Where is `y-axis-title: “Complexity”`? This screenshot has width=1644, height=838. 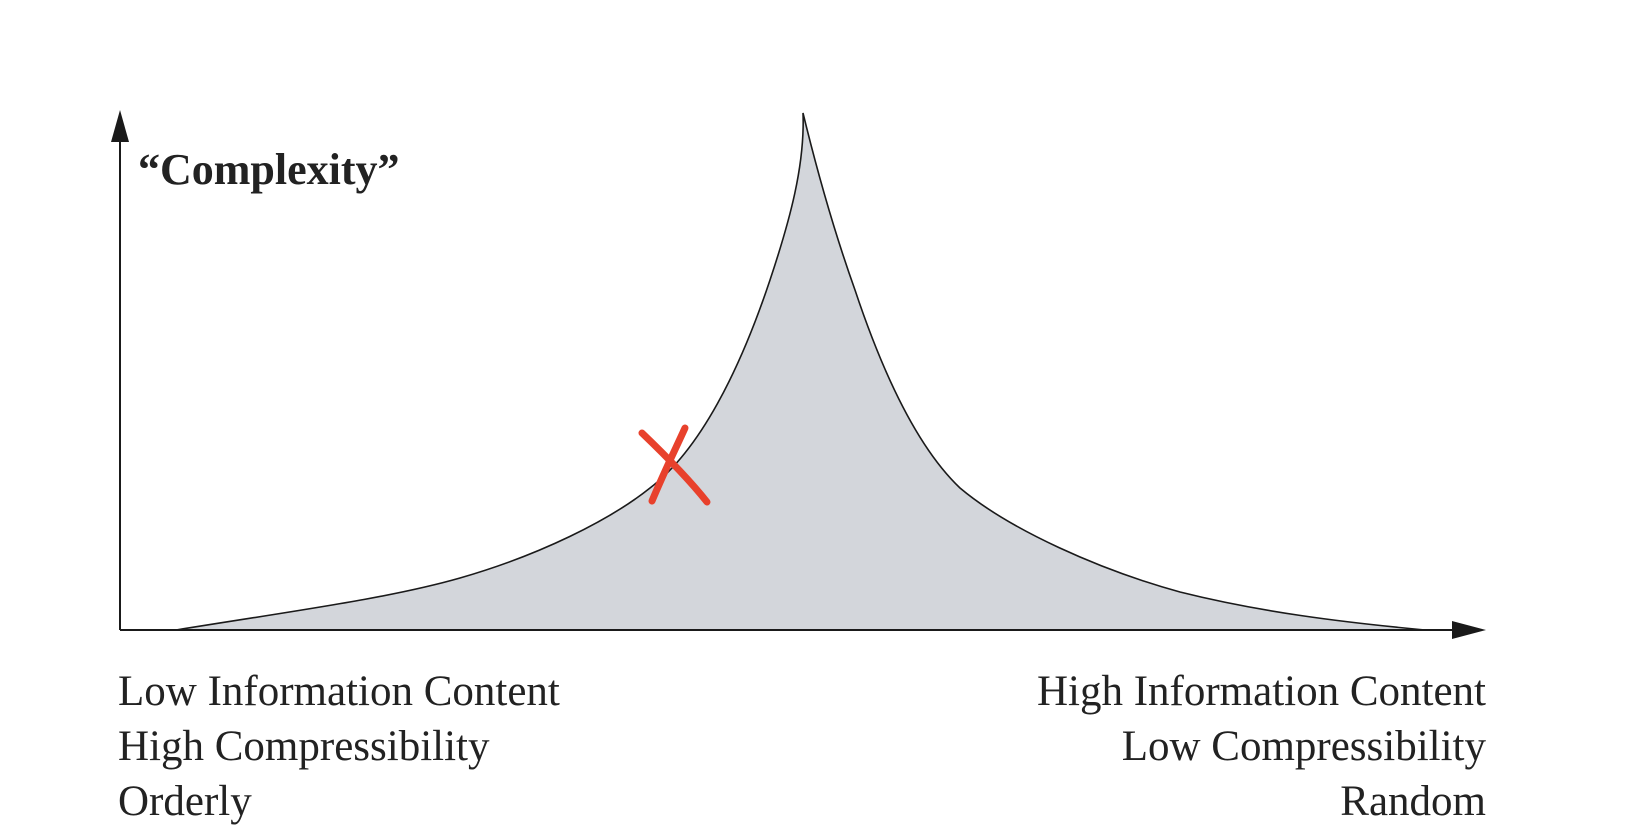
y-axis-title: “Complexity” is located at coordinates (269, 169).